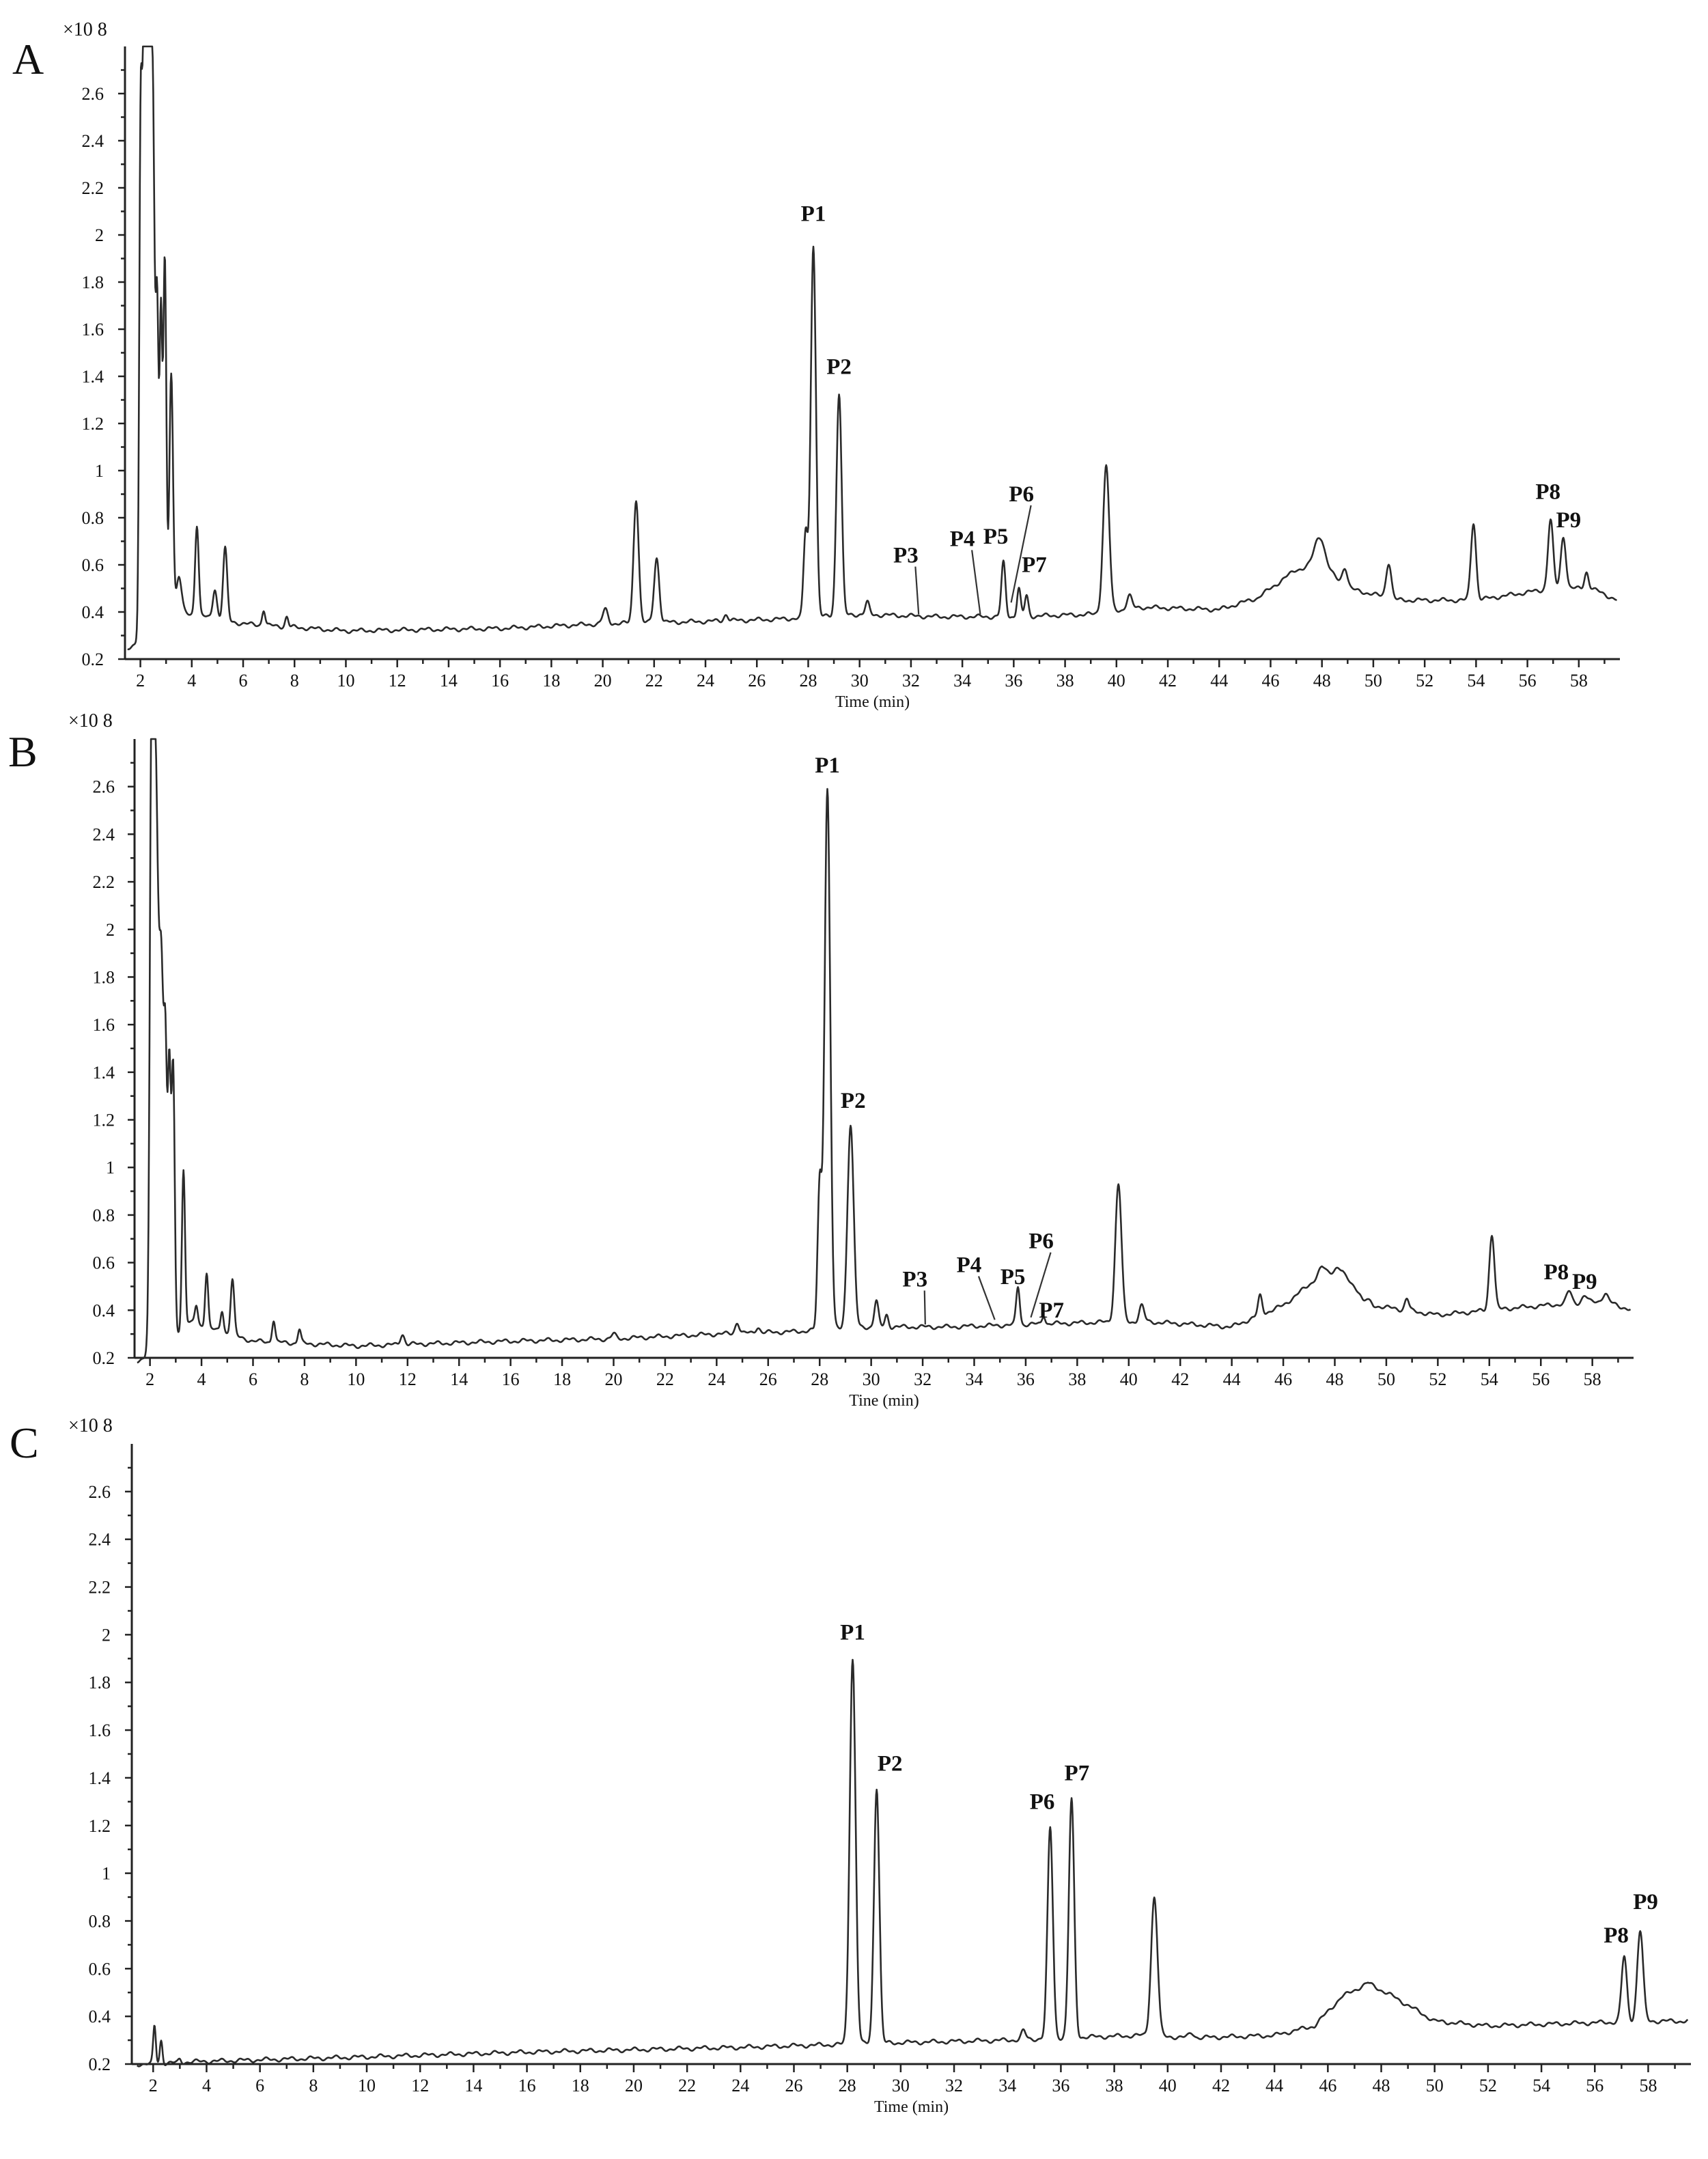 The width and height of the screenshot is (1708, 2159). Describe the element at coordinates (99, 235) in the screenshot. I see `y-tick-label: 2` at that location.